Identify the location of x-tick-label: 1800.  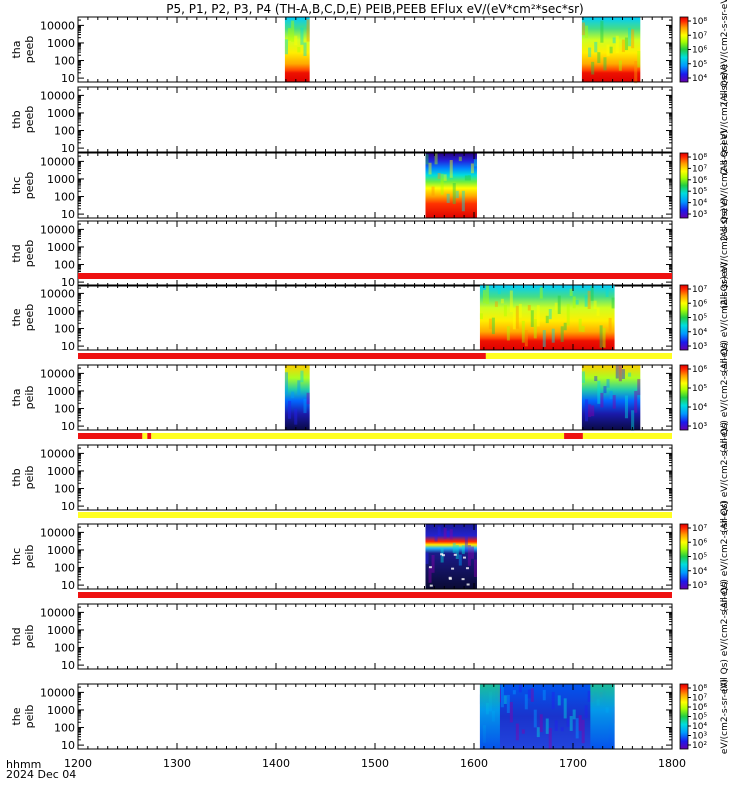
(672, 763).